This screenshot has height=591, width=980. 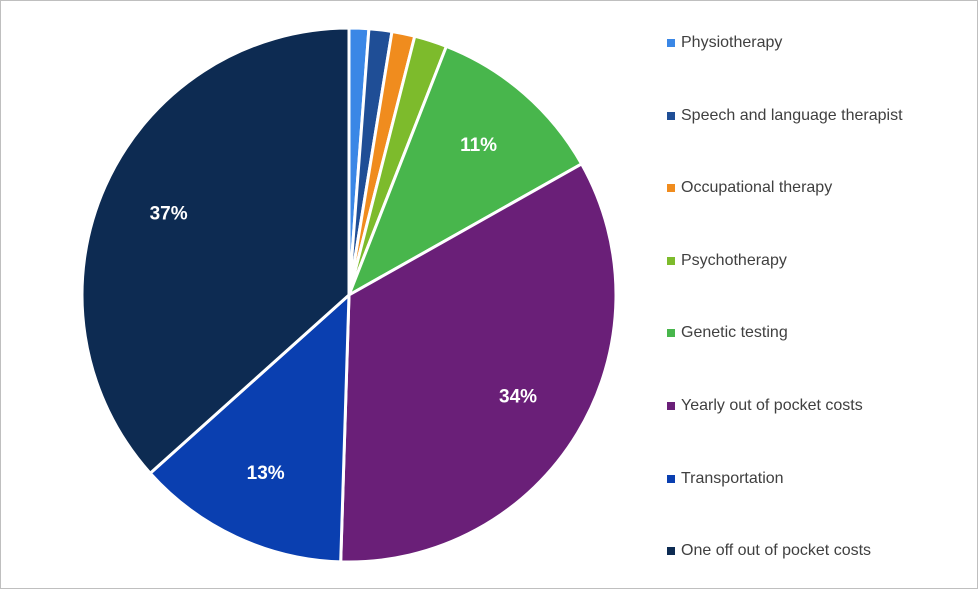 What do you see at coordinates (732, 42) in the screenshot?
I see `legend-label: Physiotherapy` at bounding box center [732, 42].